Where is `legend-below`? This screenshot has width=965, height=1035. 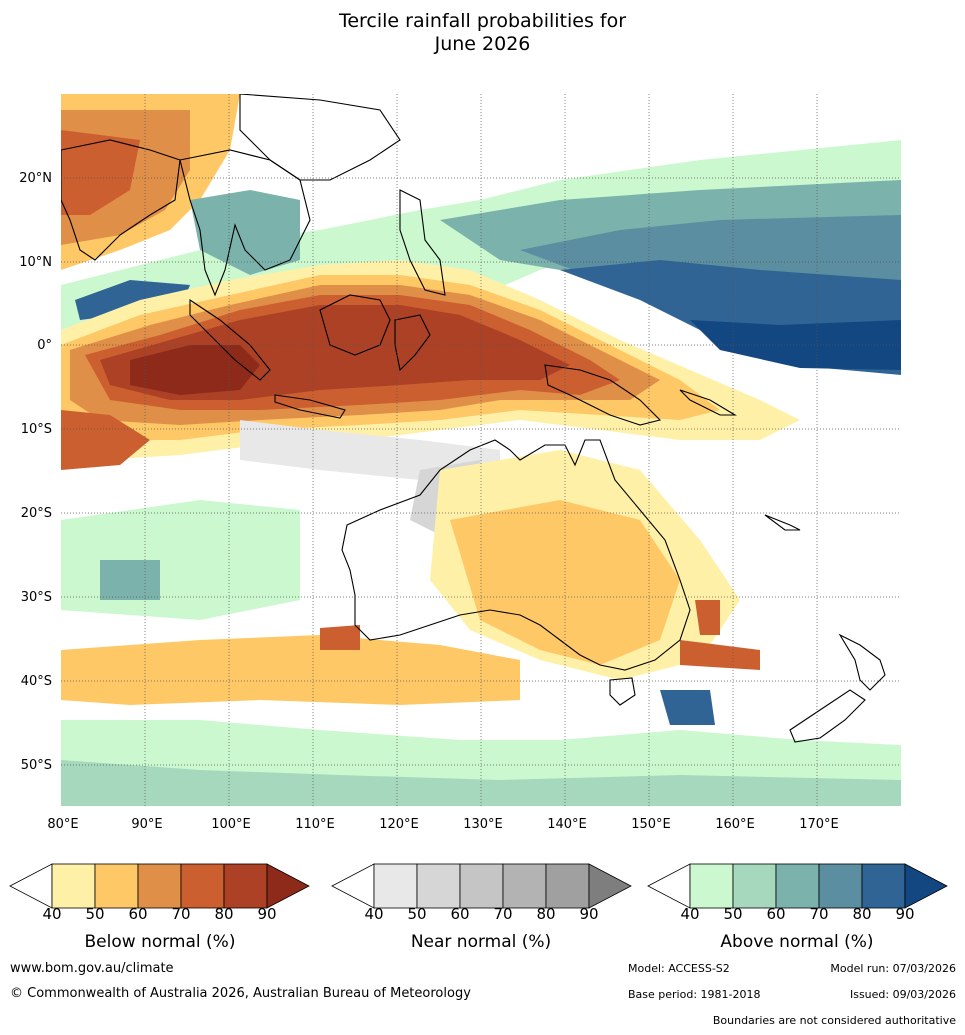 legend-below is located at coordinates (159, 886).